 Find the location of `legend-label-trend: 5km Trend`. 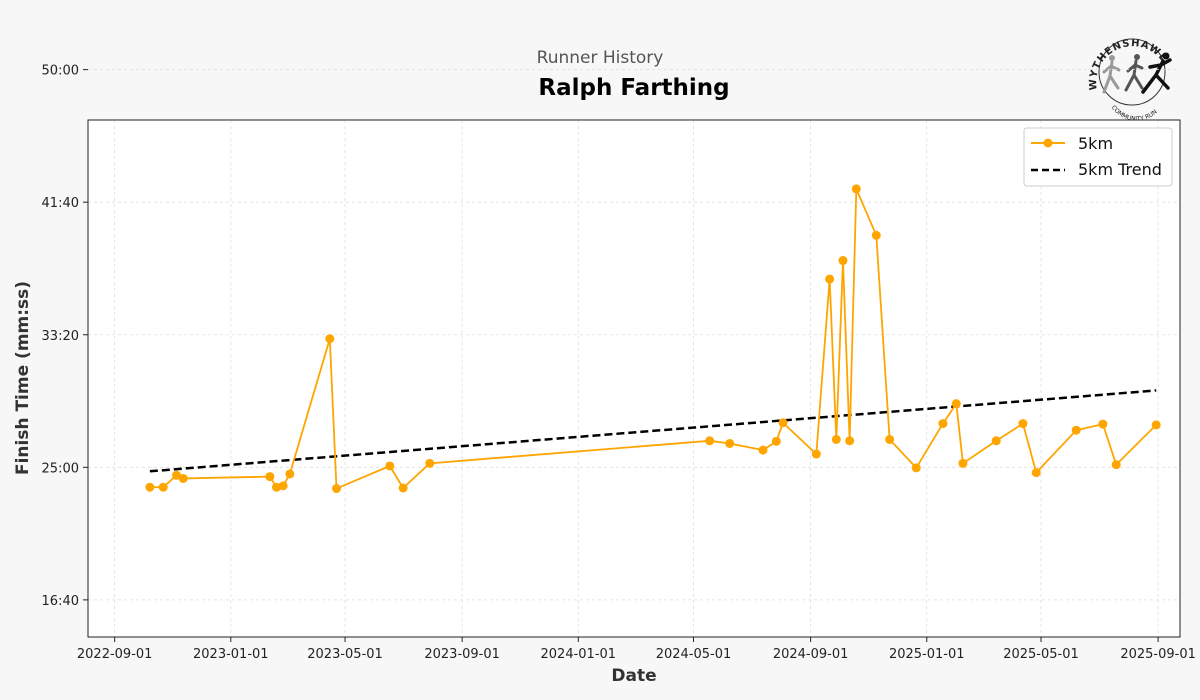

legend-label-trend: 5km Trend is located at coordinates (1120, 169).